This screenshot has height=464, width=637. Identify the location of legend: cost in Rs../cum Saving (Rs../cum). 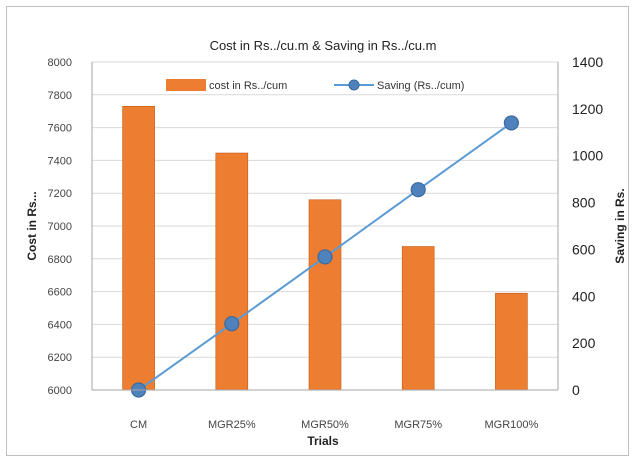
(315, 85).